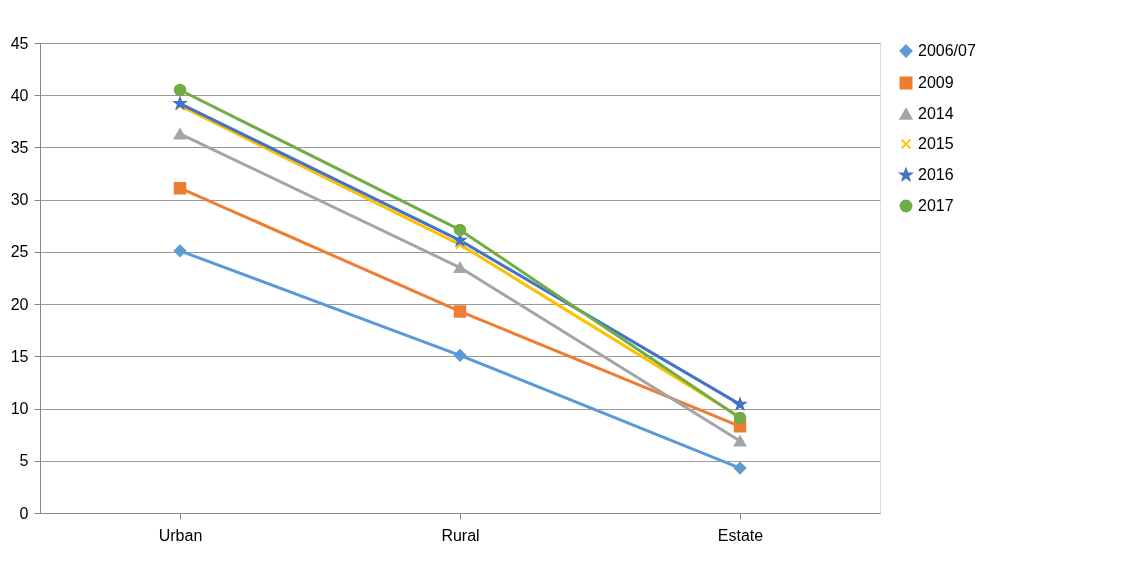 The image size is (1147, 582). Describe the element at coordinates (936, 174) in the screenshot. I see `legend-label: 2016` at that location.